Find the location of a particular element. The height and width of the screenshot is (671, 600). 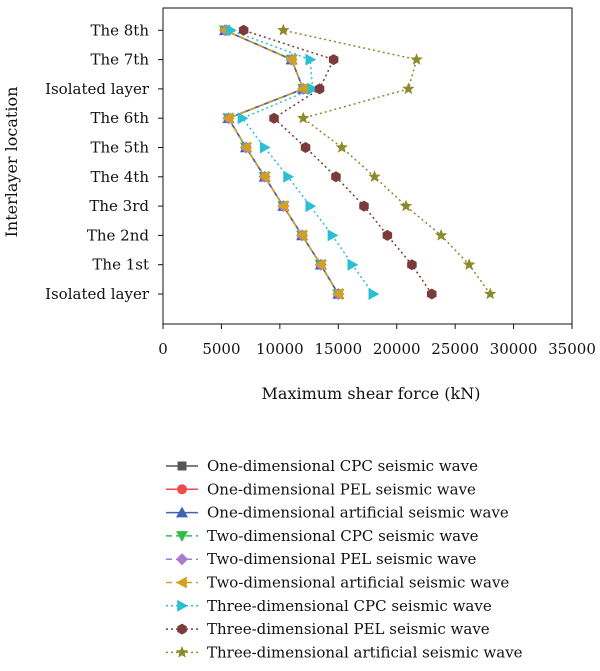

legend-item: One-dimensional PEL seismic wave is located at coordinates (321, 489).